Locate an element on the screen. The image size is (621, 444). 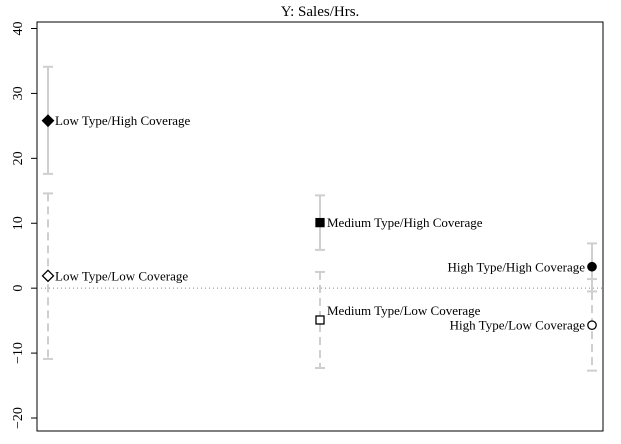
y-axis: −20 −10 0 10 20 30 40 is located at coordinates (24, 225).